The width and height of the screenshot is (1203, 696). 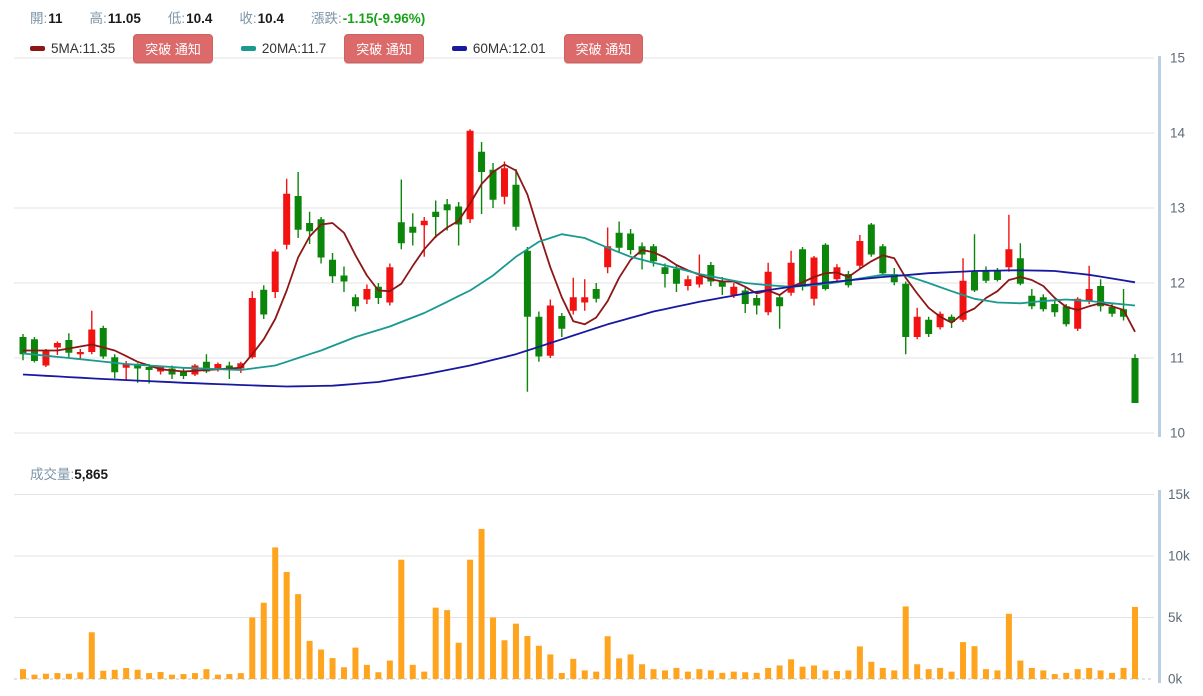 I want to click on ma60-line-icon, so click(x=459, y=48).